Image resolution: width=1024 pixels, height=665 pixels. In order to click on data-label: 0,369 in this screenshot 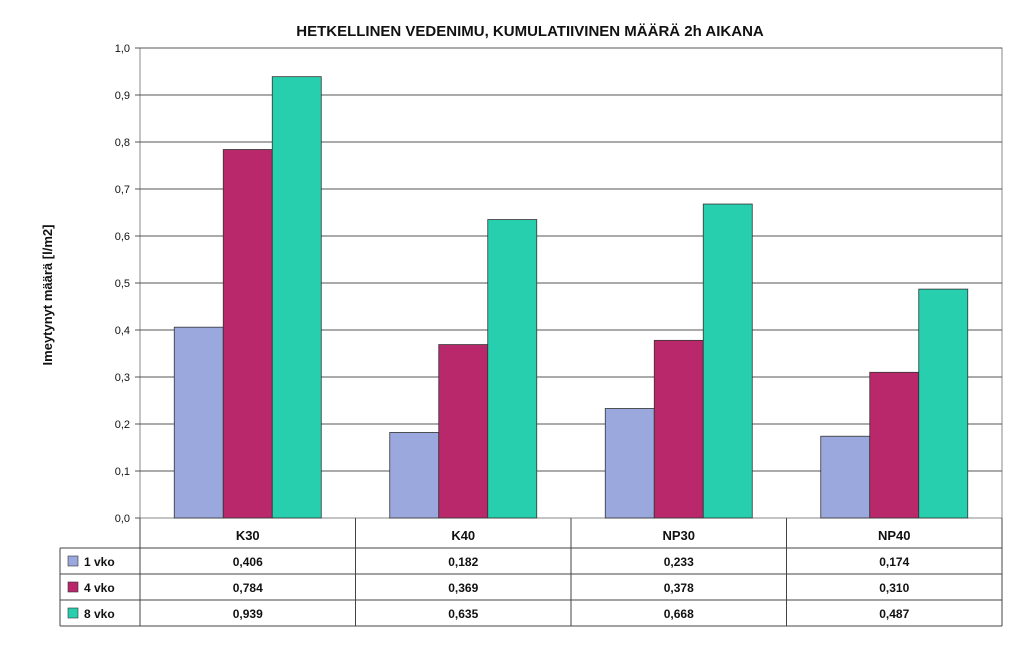, I will do `click(463, 588)`.